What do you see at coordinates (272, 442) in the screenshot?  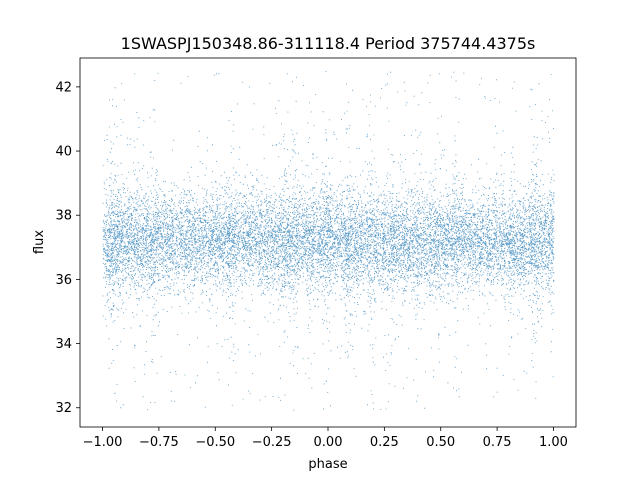 I see `x-tick-label: −0.25` at bounding box center [272, 442].